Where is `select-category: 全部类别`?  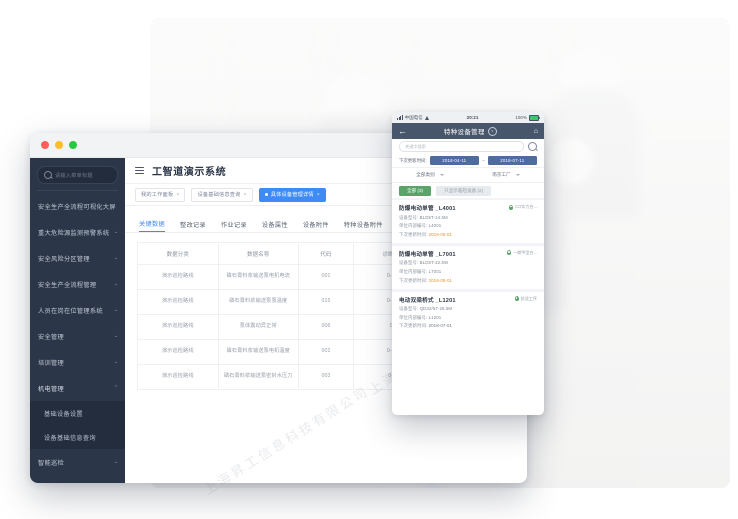 select-category: 全部类别 is located at coordinates (430, 175).